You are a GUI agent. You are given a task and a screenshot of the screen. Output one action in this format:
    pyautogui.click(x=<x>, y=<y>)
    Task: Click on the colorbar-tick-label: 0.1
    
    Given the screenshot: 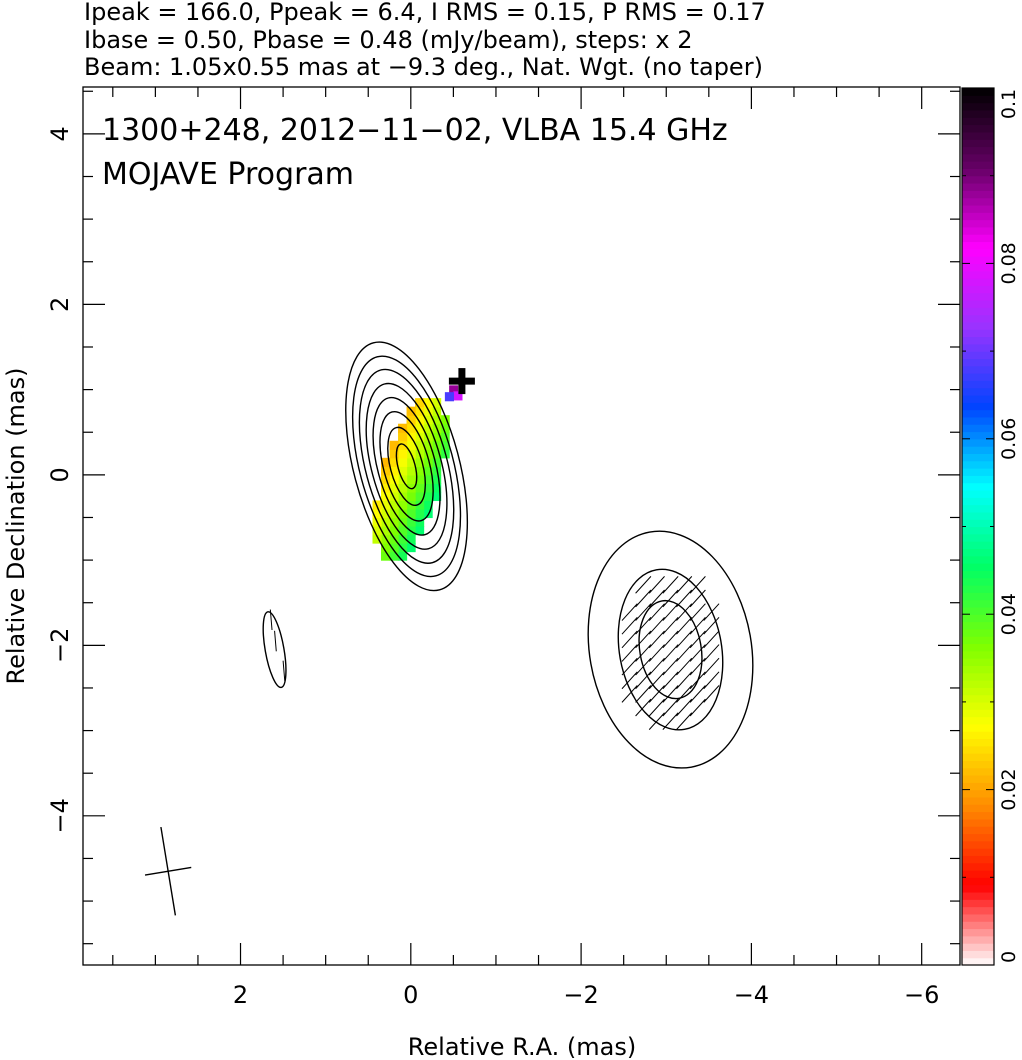 What is the action you would take?
    pyautogui.click(x=1009, y=104)
    